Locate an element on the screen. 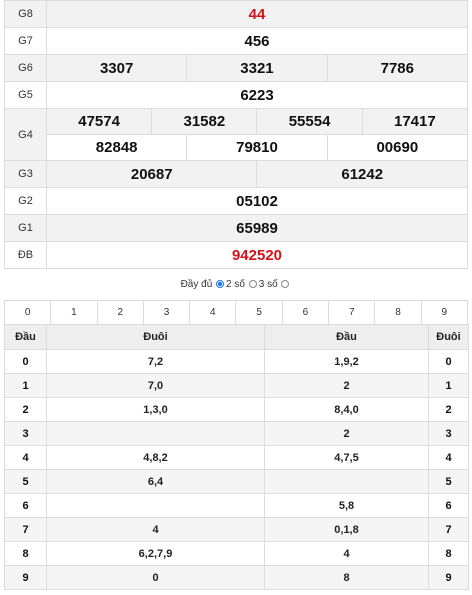 The height and width of the screenshot is (595, 472). row-db: ĐB 942520 is located at coordinates (236, 255).